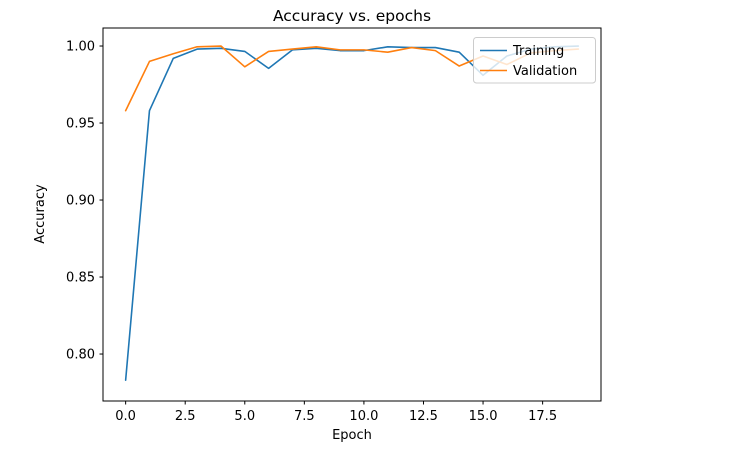 This screenshot has height=457, width=753. Describe the element at coordinates (80, 47) in the screenshot. I see `y-tick-label: 1.00` at that location.